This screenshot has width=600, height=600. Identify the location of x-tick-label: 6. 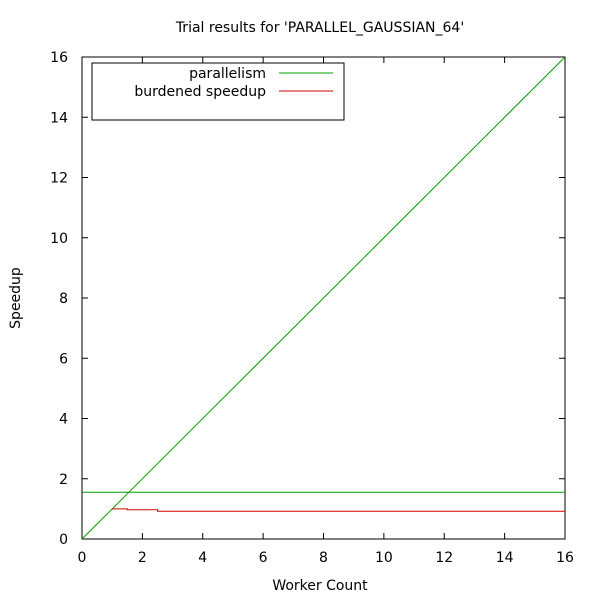
(263, 558).